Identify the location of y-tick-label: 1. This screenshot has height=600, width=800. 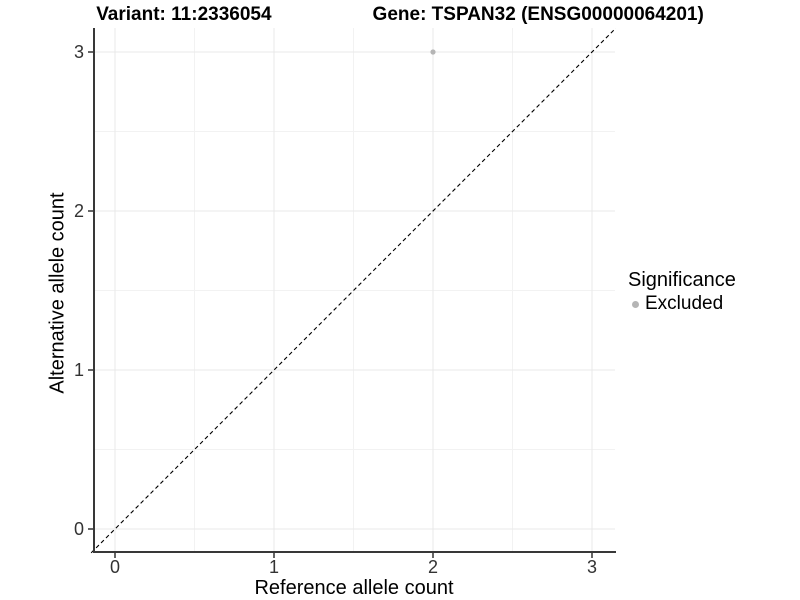
(78, 370).